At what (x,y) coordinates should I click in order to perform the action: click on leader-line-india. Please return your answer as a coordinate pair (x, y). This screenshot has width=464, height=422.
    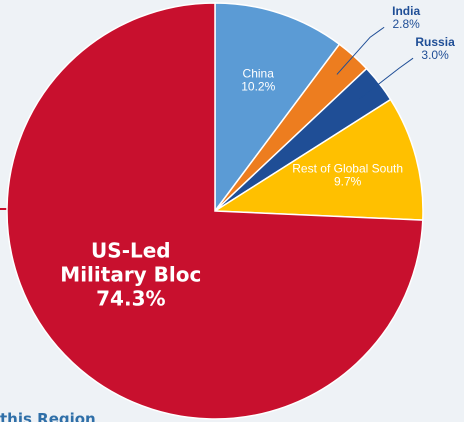
    Looking at the image, I should click on (360, 50).